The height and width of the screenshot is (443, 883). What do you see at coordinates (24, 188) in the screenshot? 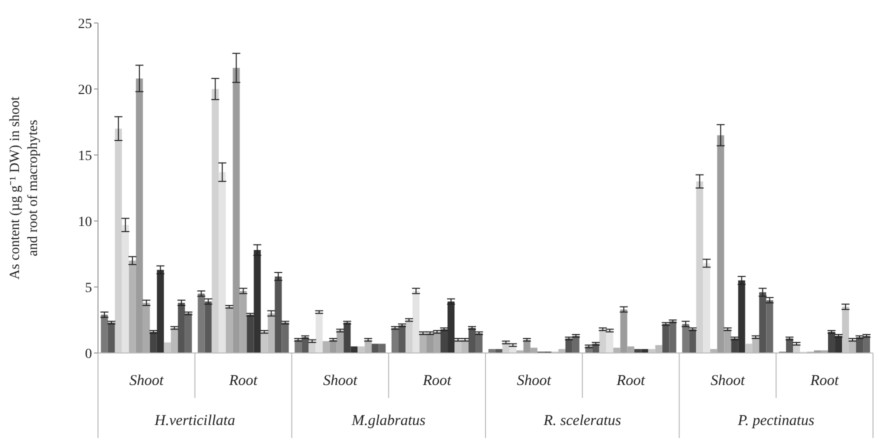
I see `y-axis-title: As content (µg g⁻¹ DW) in shoot and root of macrophytes` at bounding box center [24, 188].